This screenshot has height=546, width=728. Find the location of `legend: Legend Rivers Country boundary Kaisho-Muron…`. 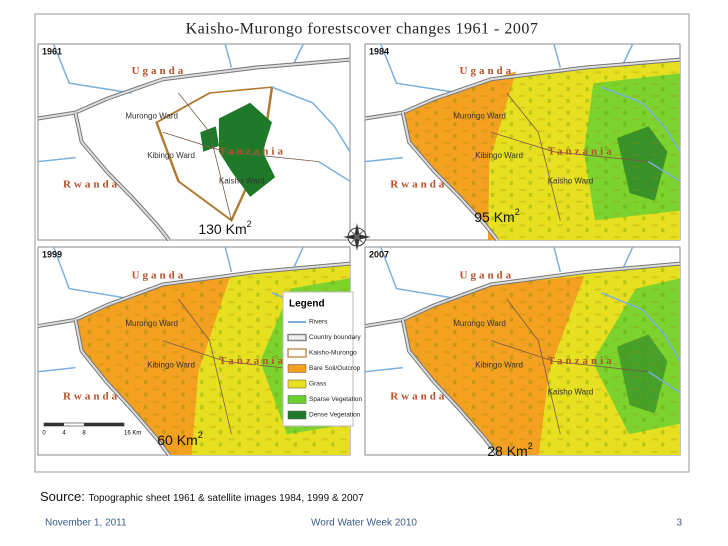

legend: Legend Rivers Country boundary Kaisho-Muron… is located at coordinates (322, 359).